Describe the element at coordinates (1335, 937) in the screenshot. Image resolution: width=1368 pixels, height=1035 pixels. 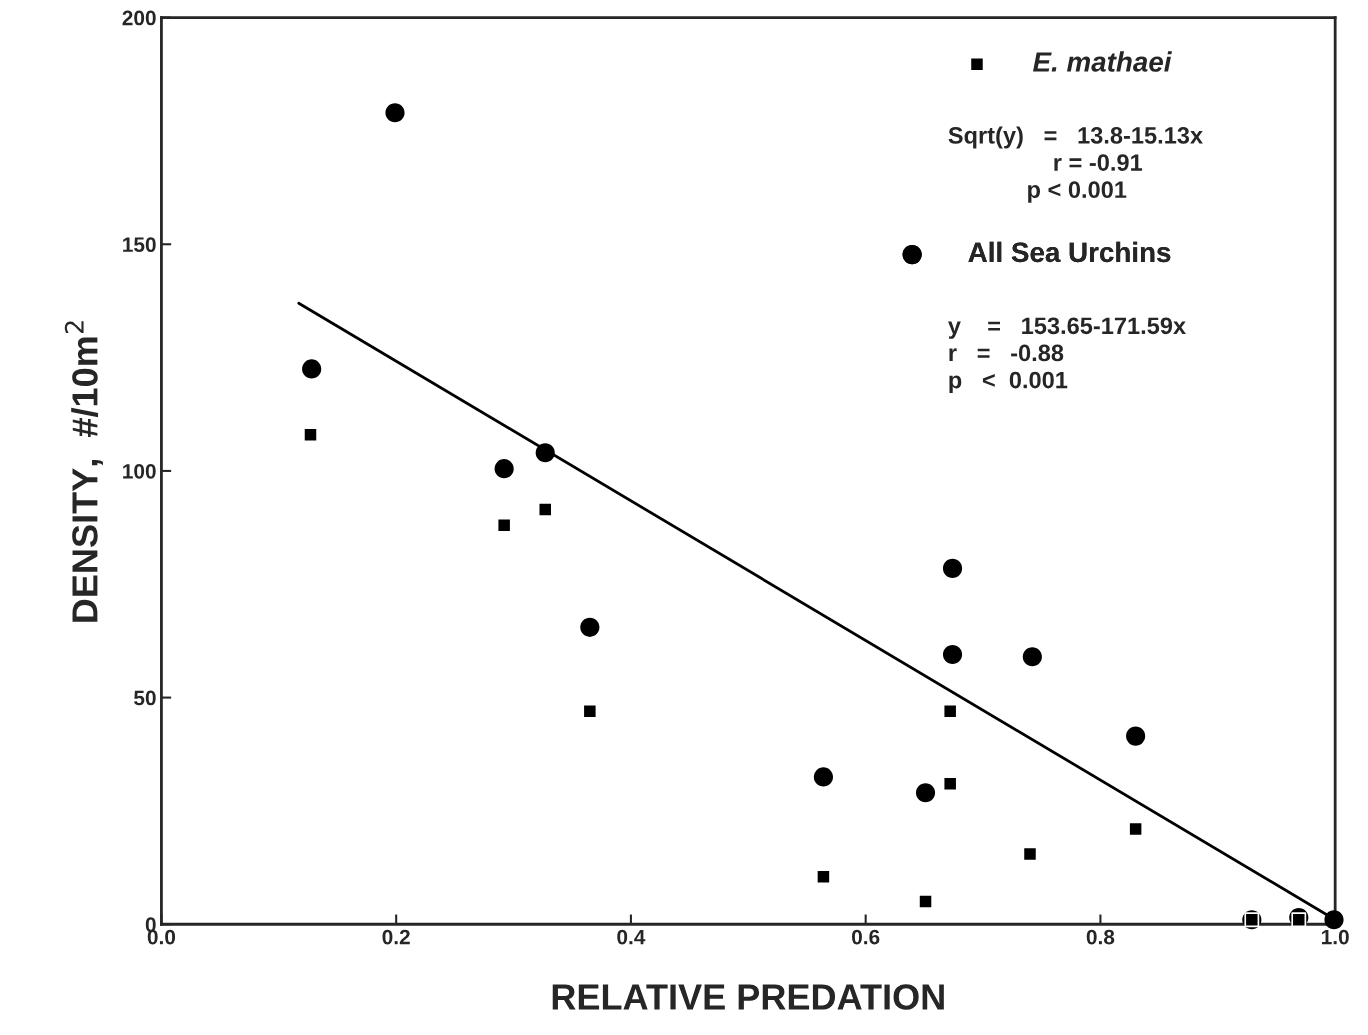
I see `x-tick-label: 1.0` at that location.